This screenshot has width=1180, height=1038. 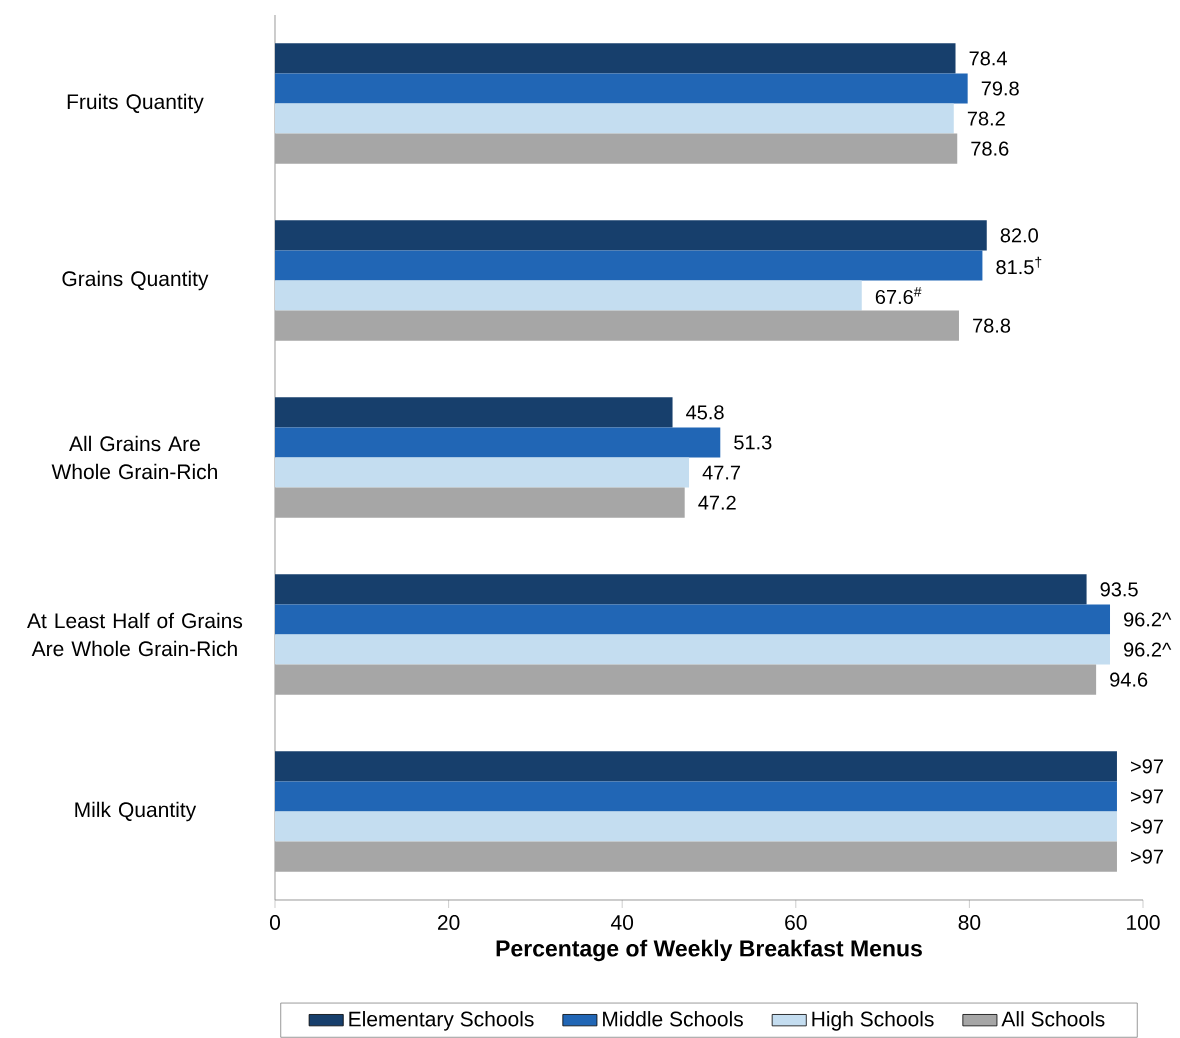 What do you see at coordinates (988, 58) in the screenshot?
I see `data-label: 78.4` at bounding box center [988, 58].